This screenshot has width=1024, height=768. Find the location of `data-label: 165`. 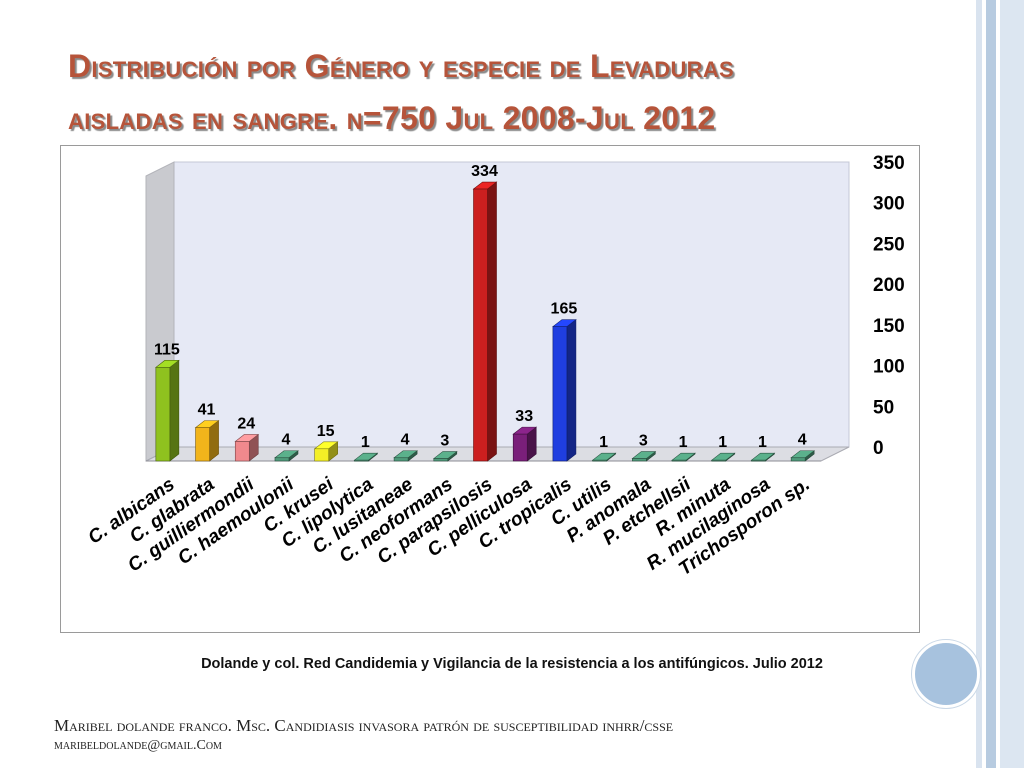

data-label: 165 is located at coordinates (564, 309).